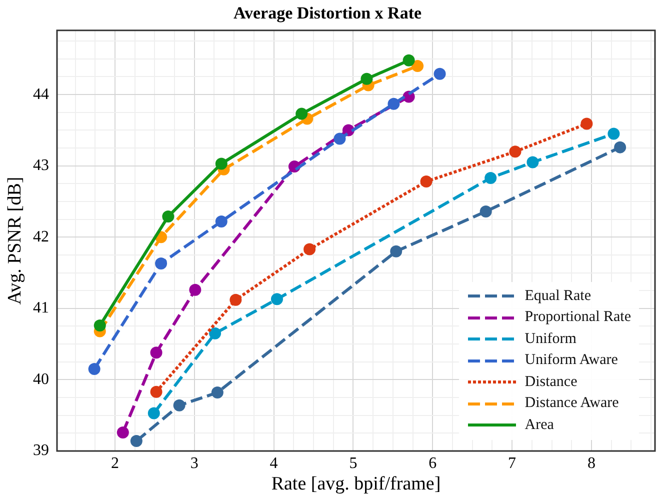 This screenshot has height=500, width=663. What do you see at coordinates (356, 484) in the screenshot?
I see `x-axis-title: Rate [avg. bpif/frame]` at bounding box center [356, 484].